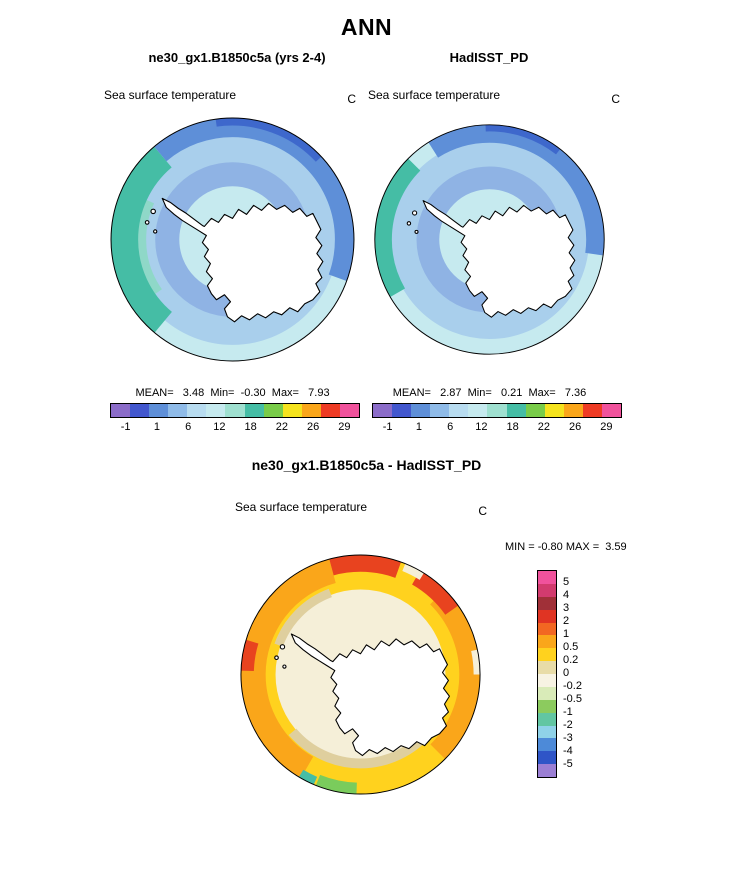 This screenshot has height=882, width=733. I want to click on obs-case-title: HadISST_PD, so click(489, 57).